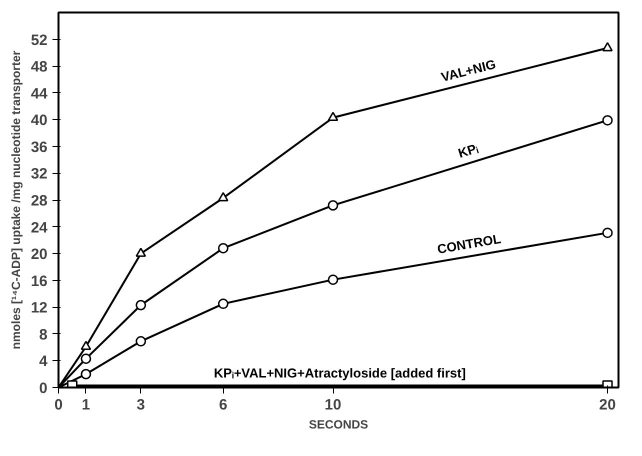 The width and height of the screenshot is (642, 456). What do you see at coordinates (43, 388) in the screenshot?
I see `y-tick-label: 0` at bounding box center [43, 388].